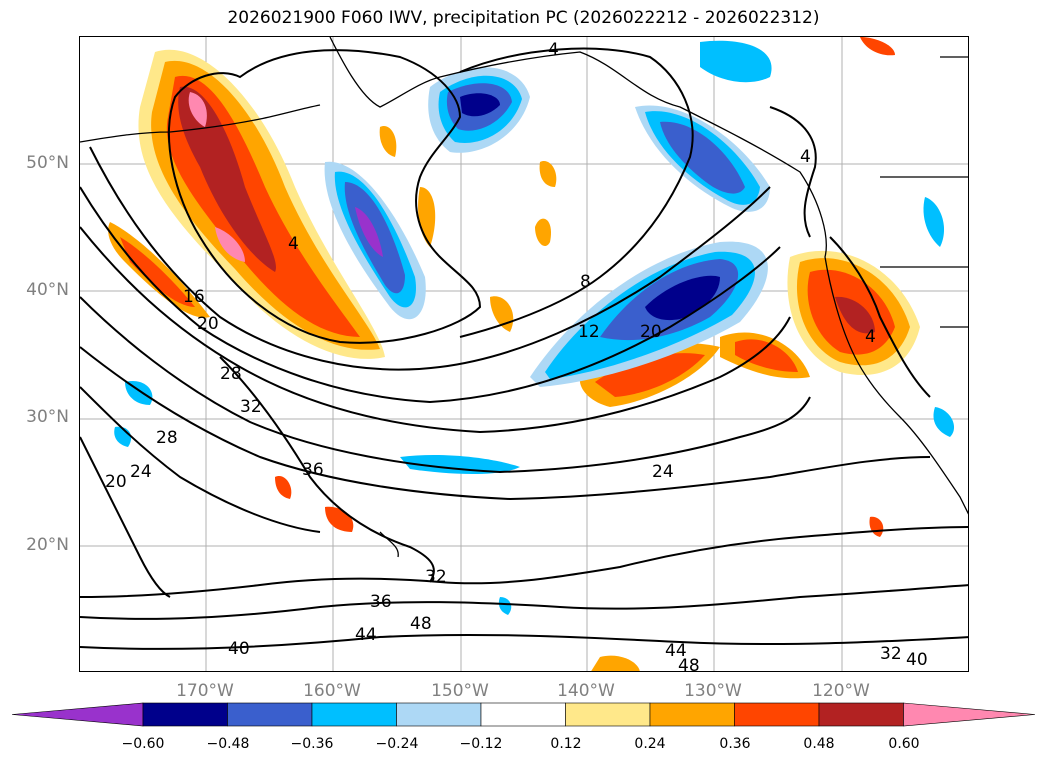 The height and width of the screenshot is (765, 1047). I want to click on colorbar-tick: −0.36, so click(312, 744).